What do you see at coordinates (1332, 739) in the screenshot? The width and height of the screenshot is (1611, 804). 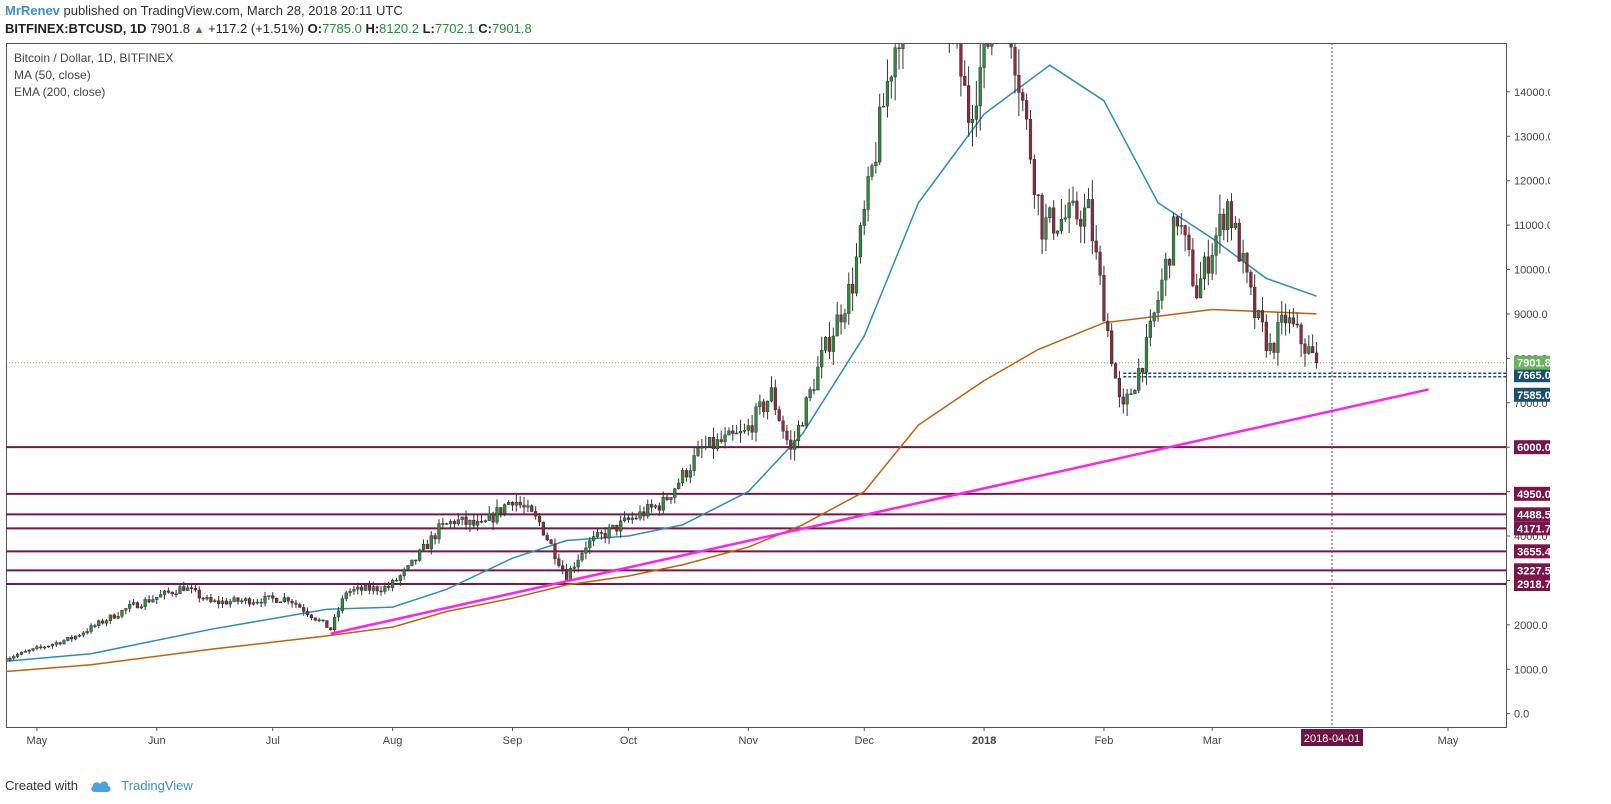 I see `cursor-date-label: 2018-04-01` at bounding box center [1332, 739].